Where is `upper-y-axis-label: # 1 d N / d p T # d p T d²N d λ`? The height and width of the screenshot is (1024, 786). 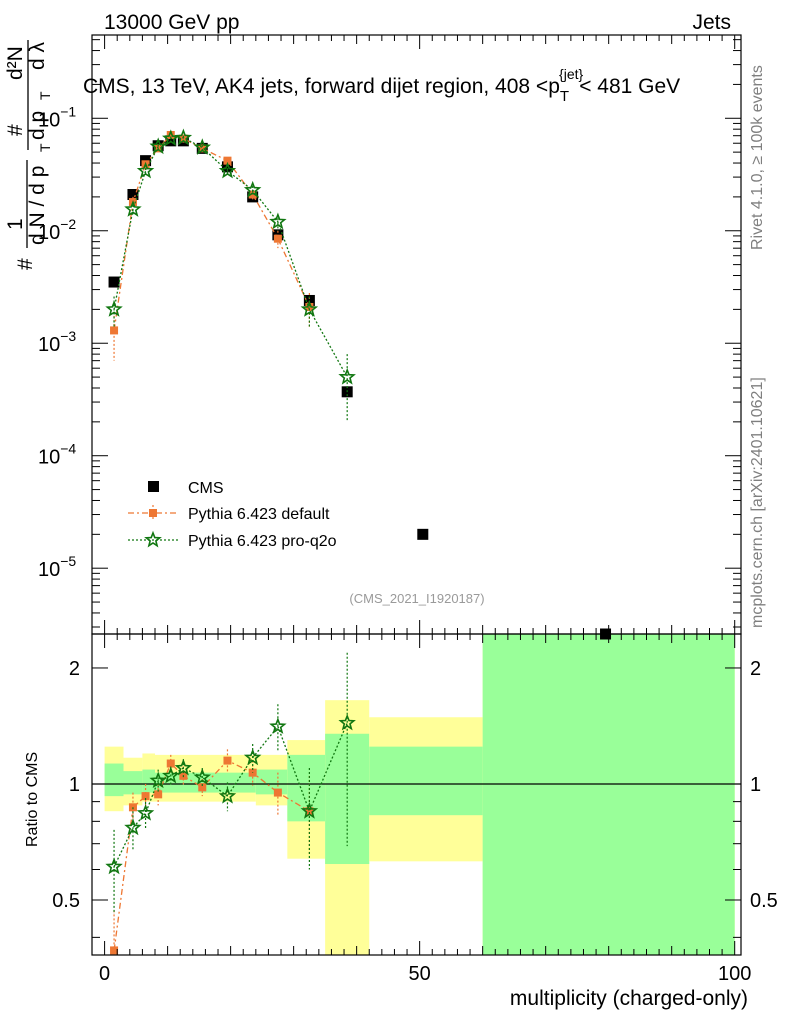 upper-y-axis-label: # 1 d N / d p T # d p T d²N d λ is located at coordinates (28, 155).